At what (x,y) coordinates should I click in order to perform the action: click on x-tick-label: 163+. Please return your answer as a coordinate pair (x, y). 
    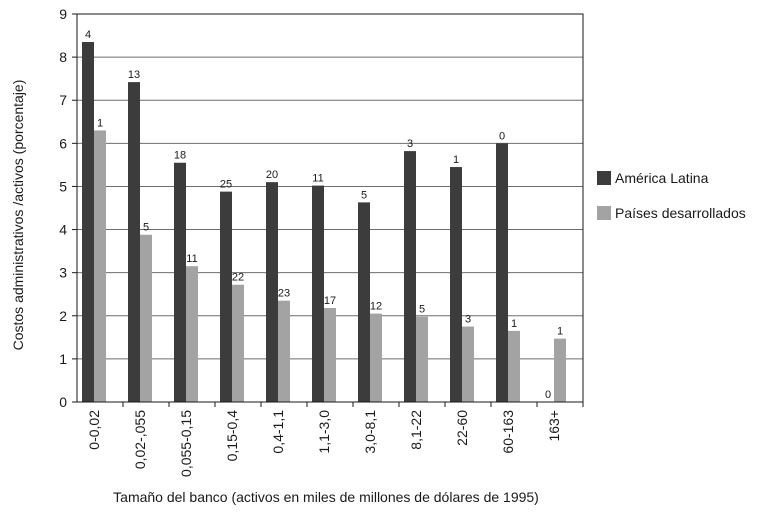
    Looking at the image, I should click on (554, 426).